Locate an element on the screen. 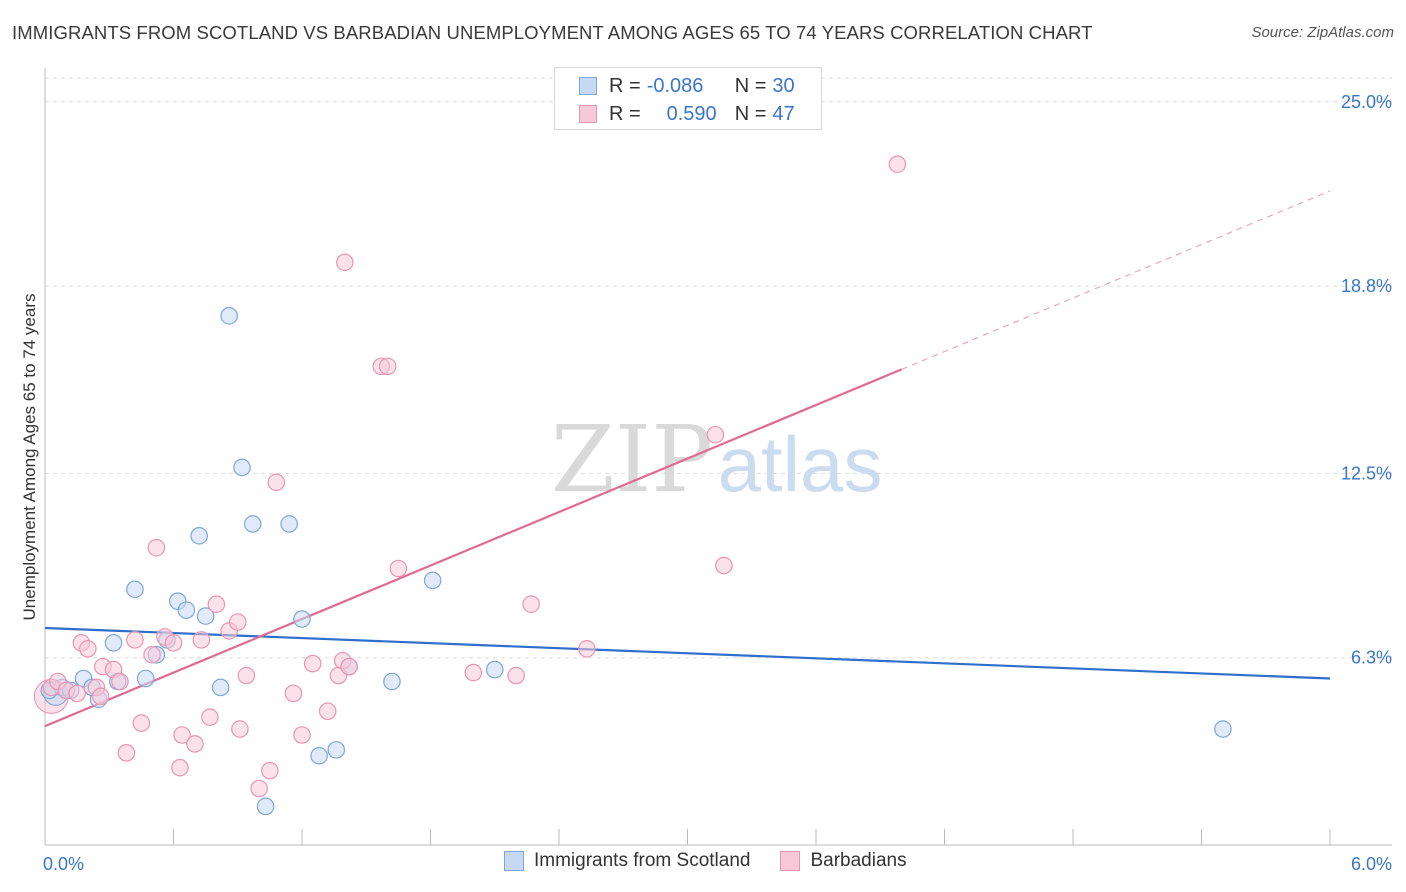 The image size is (1406, 892). trend-line-scotland is located at coordinates (687, 653).